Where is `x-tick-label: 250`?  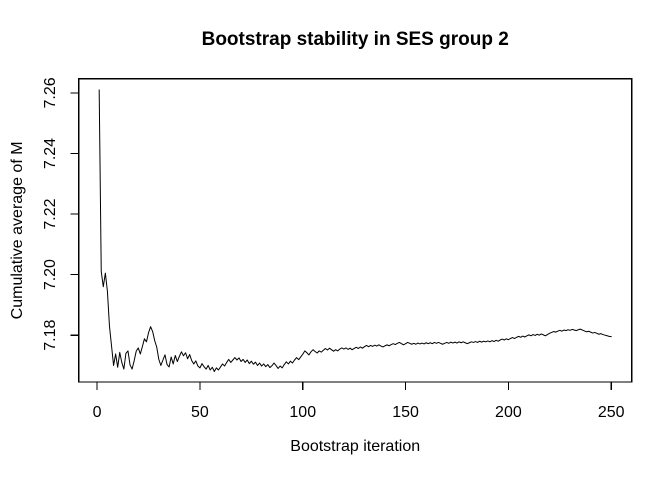 x-tick-label: 250 is located at coordinates (611, 412).